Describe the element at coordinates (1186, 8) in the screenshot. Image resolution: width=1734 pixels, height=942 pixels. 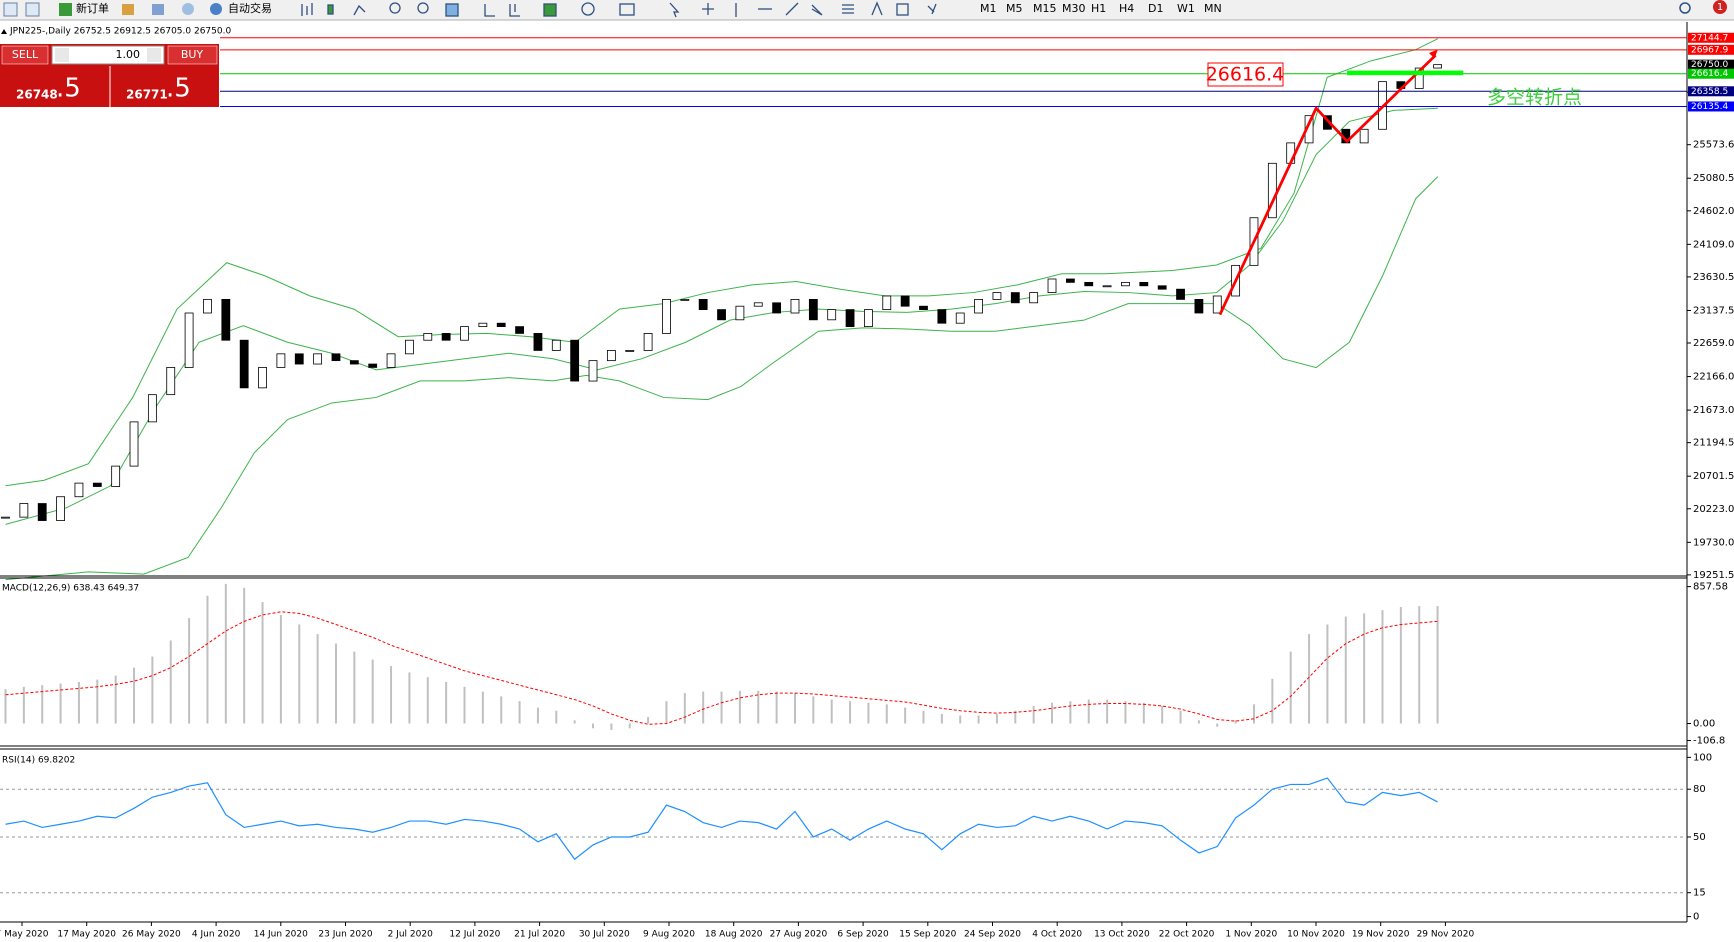
I see `timeframe: W1` at that location.